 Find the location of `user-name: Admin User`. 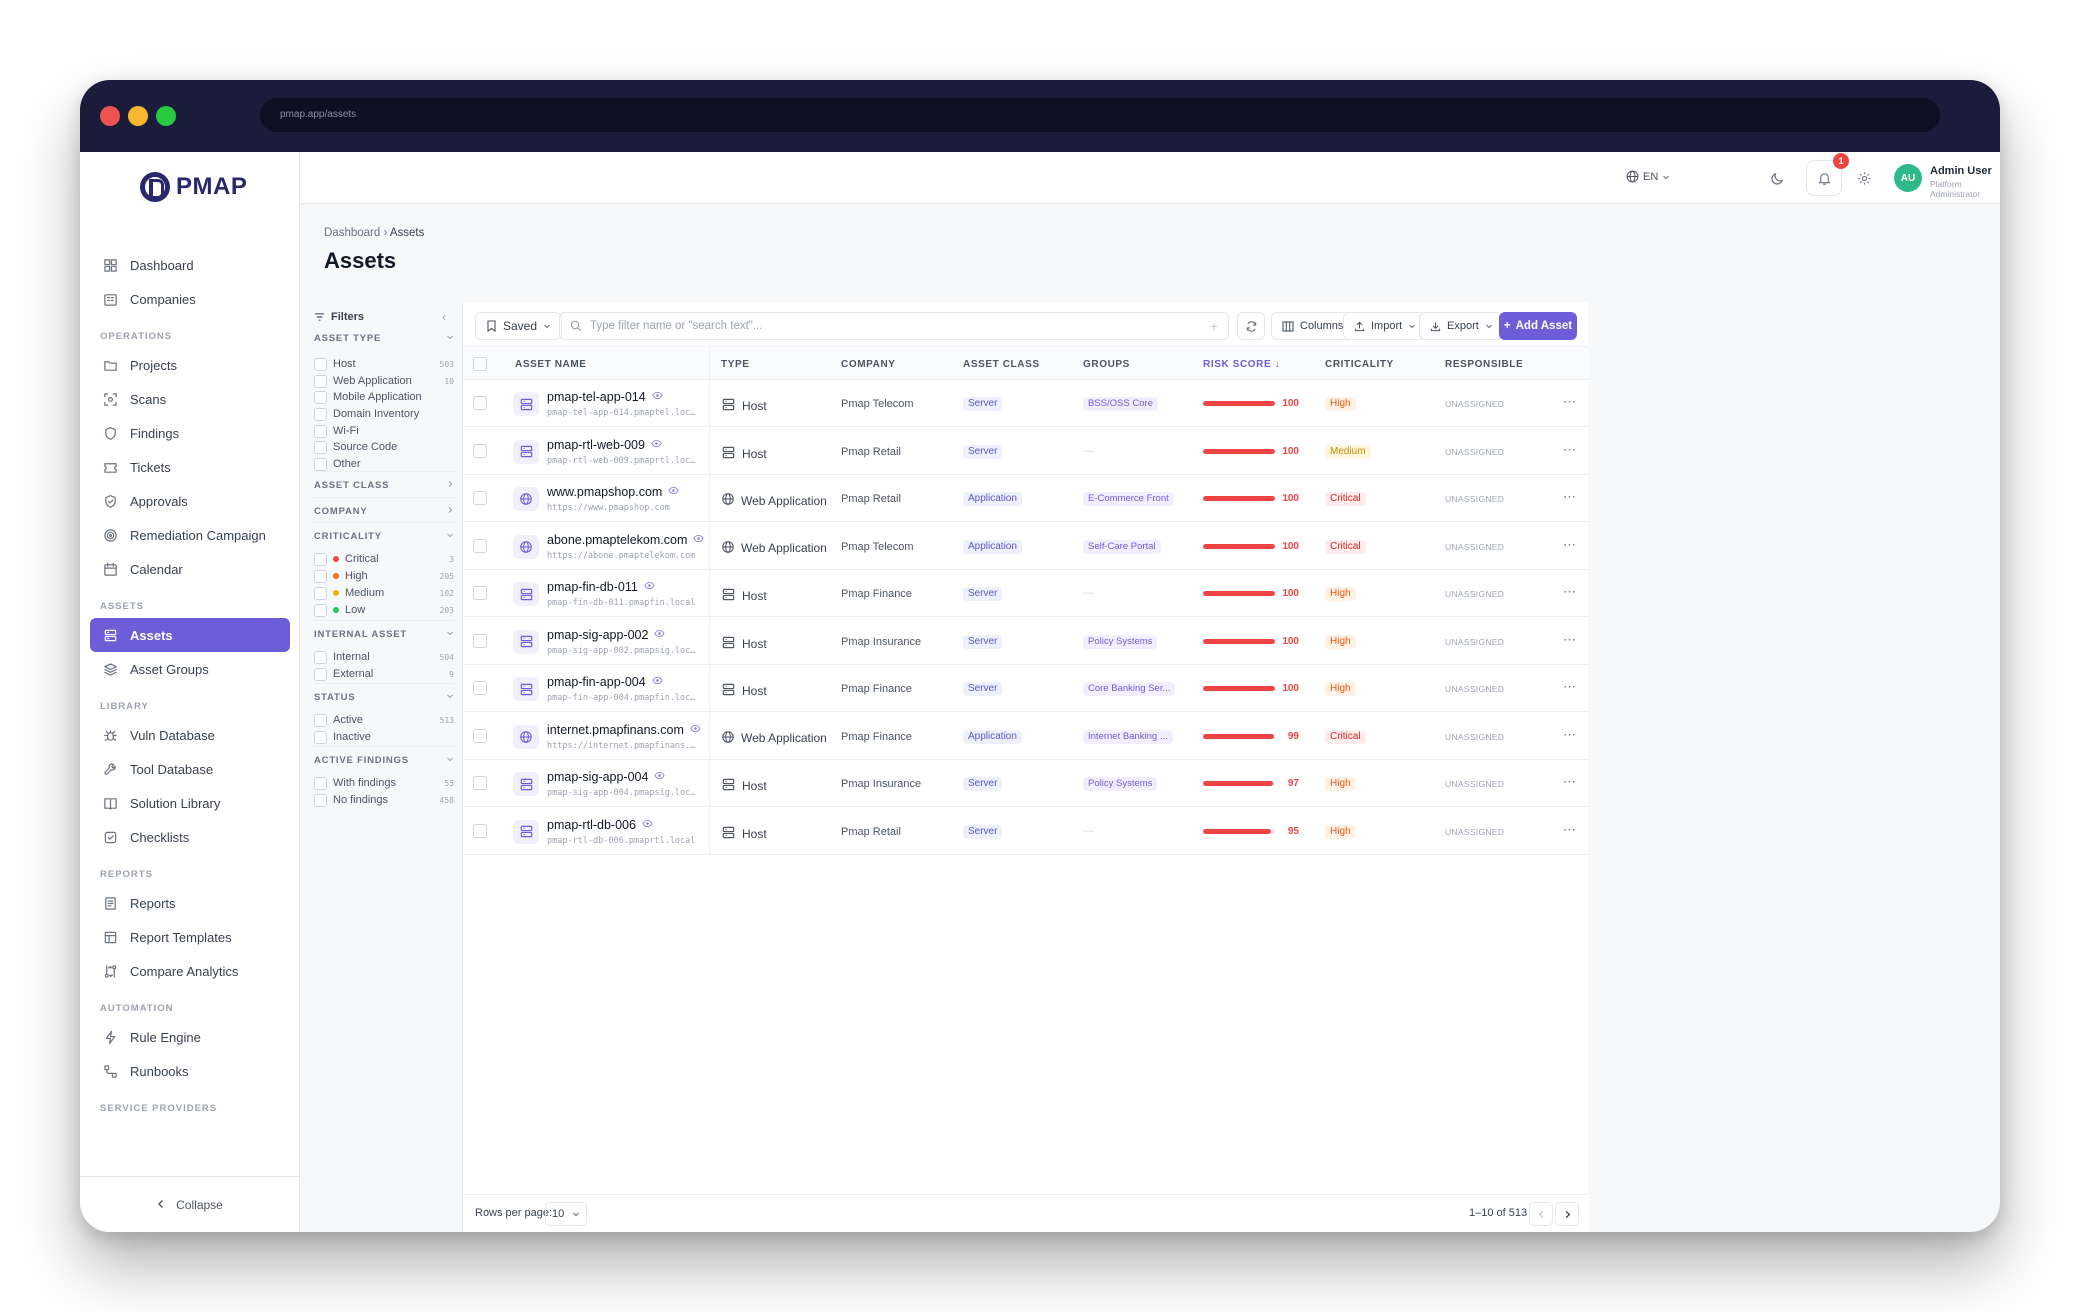

user-name: Admin User is located at coordinates (1961, 171).